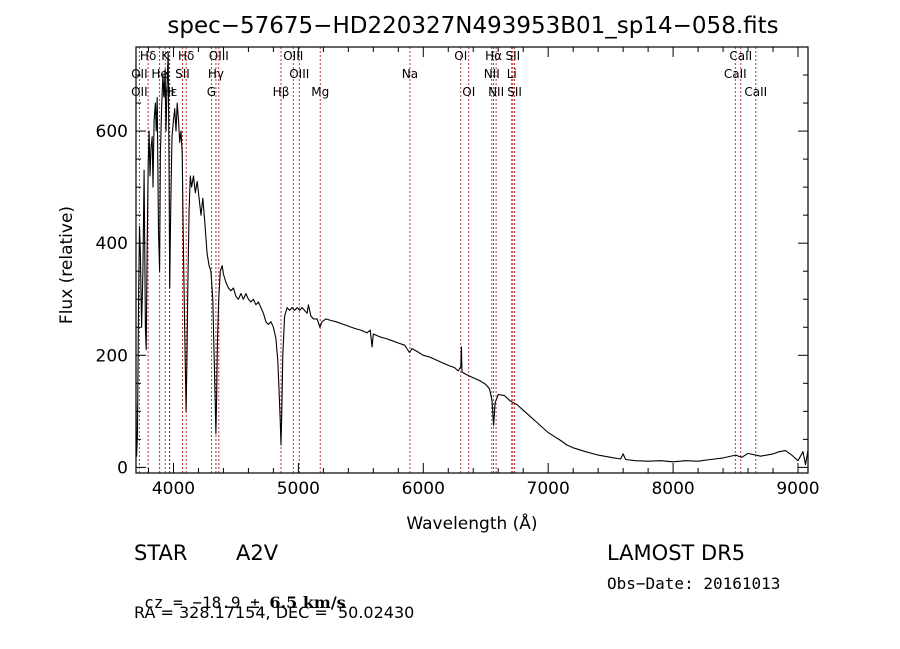 The width and height of the screenshot is (900, 649). I want to click on y-tick-label: 200, so click(112, 356).